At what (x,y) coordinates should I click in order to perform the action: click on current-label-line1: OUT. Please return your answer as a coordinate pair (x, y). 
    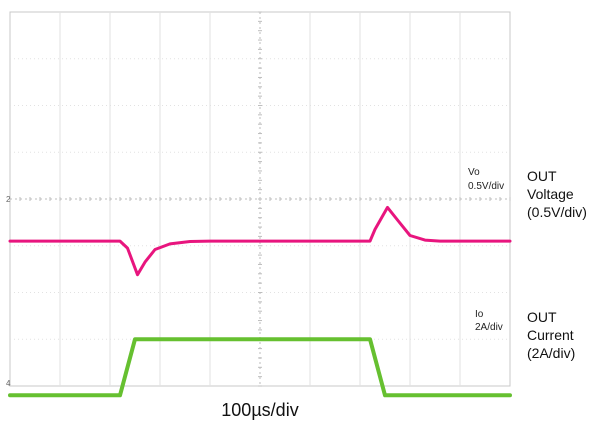
    Looking at the image, I should click on (542, 317).